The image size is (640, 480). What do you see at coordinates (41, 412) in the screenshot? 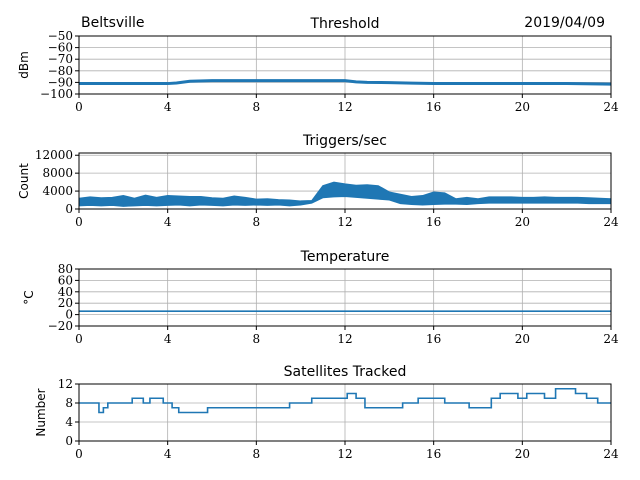
I see `y-axis-label: Number` at bounding box center [41, 412].